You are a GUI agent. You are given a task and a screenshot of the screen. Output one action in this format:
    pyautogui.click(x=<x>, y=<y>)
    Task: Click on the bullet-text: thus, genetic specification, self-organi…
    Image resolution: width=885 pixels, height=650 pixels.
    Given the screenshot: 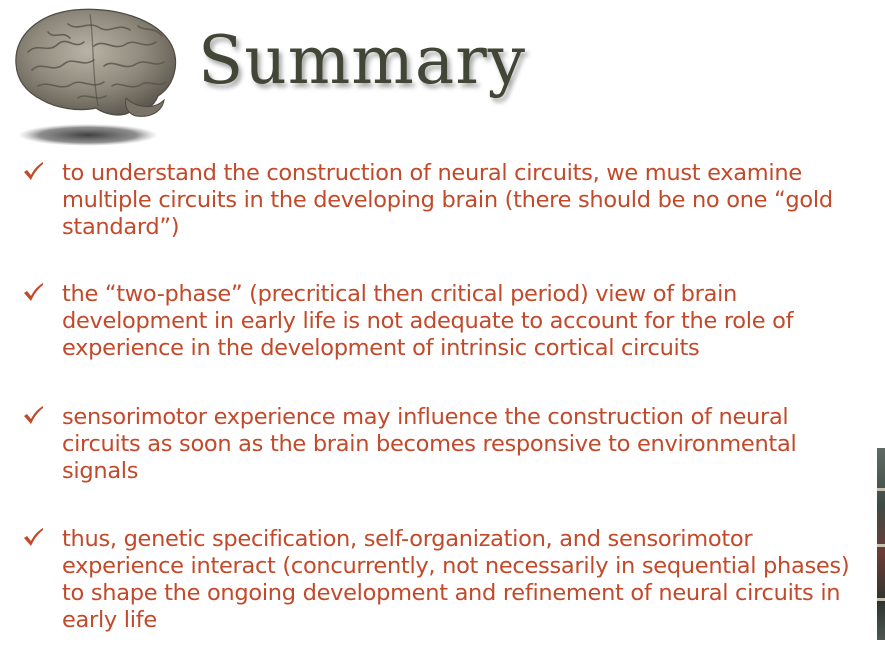 What is the action you would take?
    pyautogui.click(x=456, y=579)
    